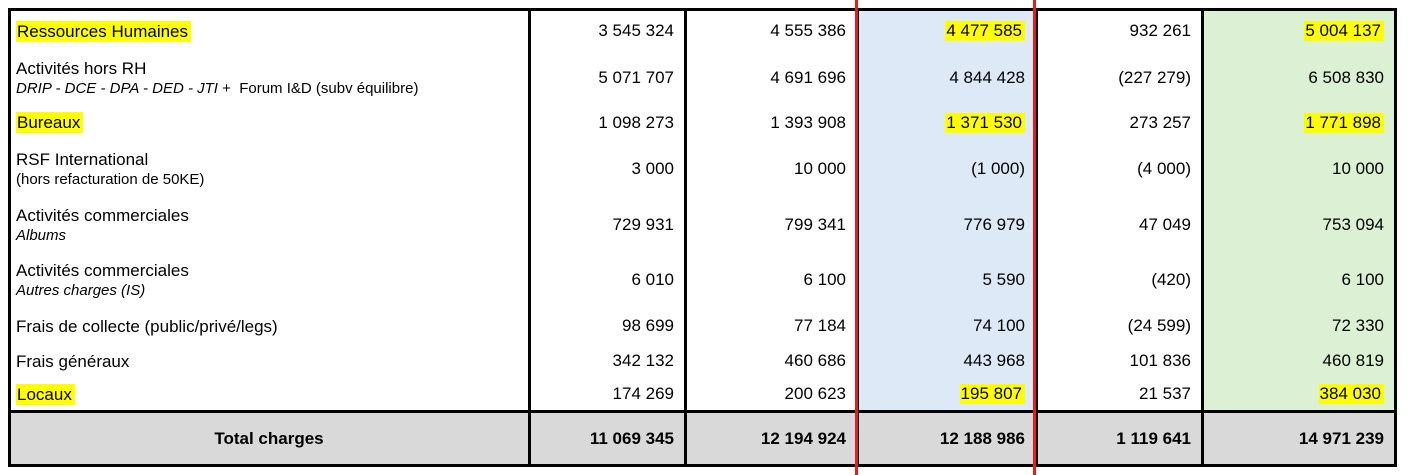  I want to click on row-subtitle: Albums, so click(41, 235).